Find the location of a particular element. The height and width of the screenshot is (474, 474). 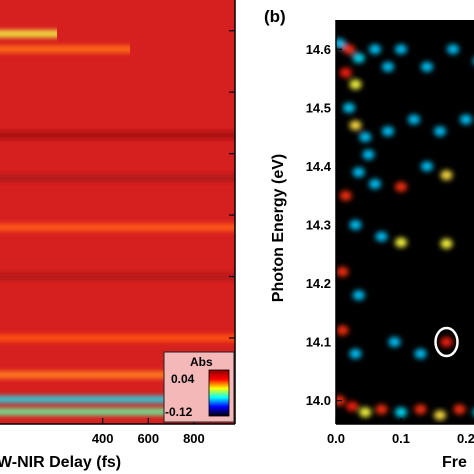

y-tick-label-b-0: 14.0 is located at coordinates (318, 400).